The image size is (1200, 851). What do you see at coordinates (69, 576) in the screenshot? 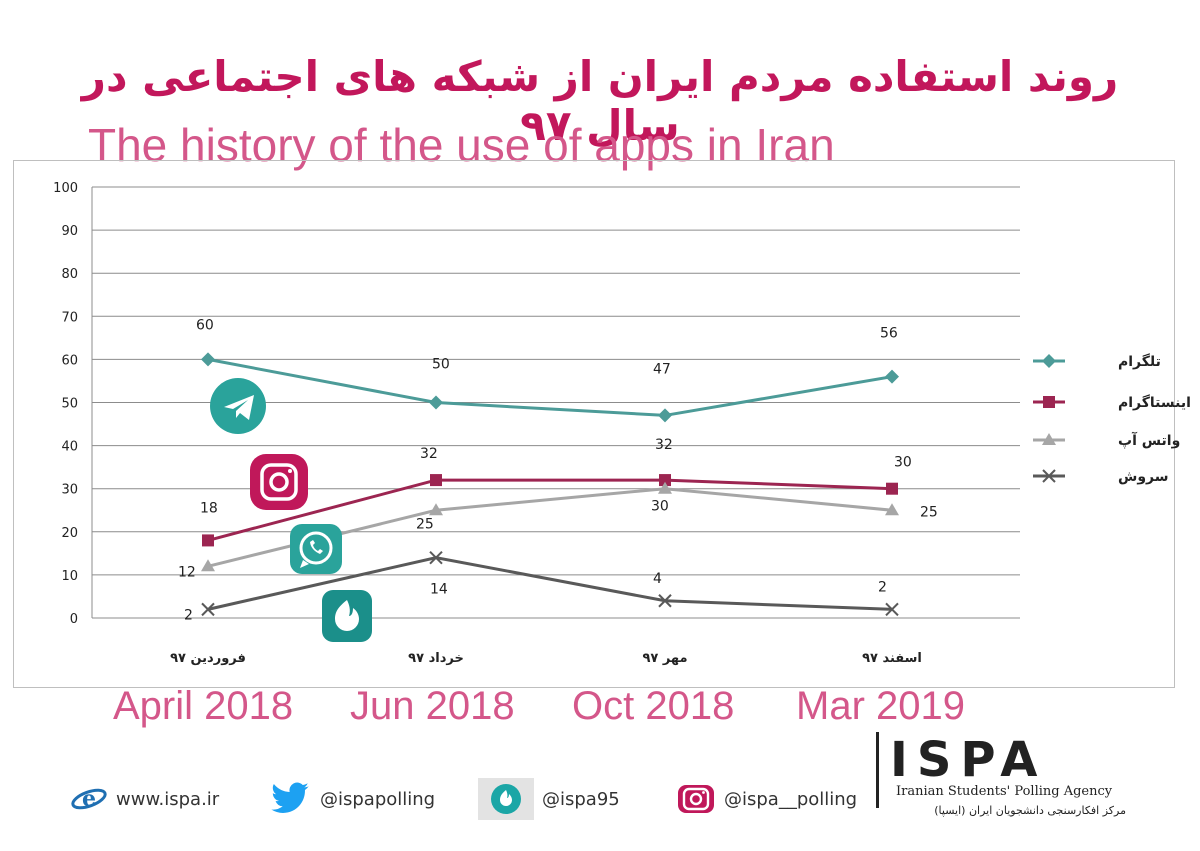
I see `y-tick-label-10: 10` at bounding box center [69, 576].